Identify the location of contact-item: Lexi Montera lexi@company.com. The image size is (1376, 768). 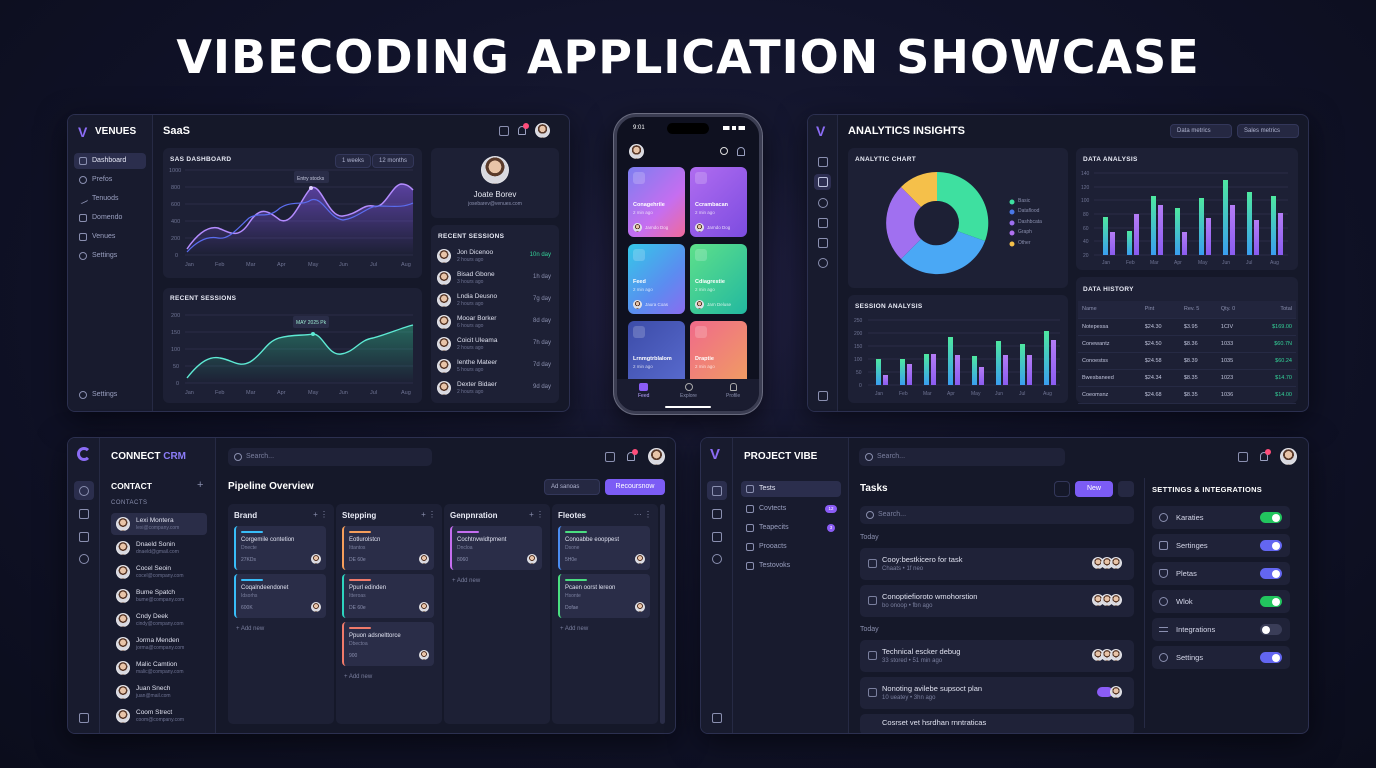
(161, 525).